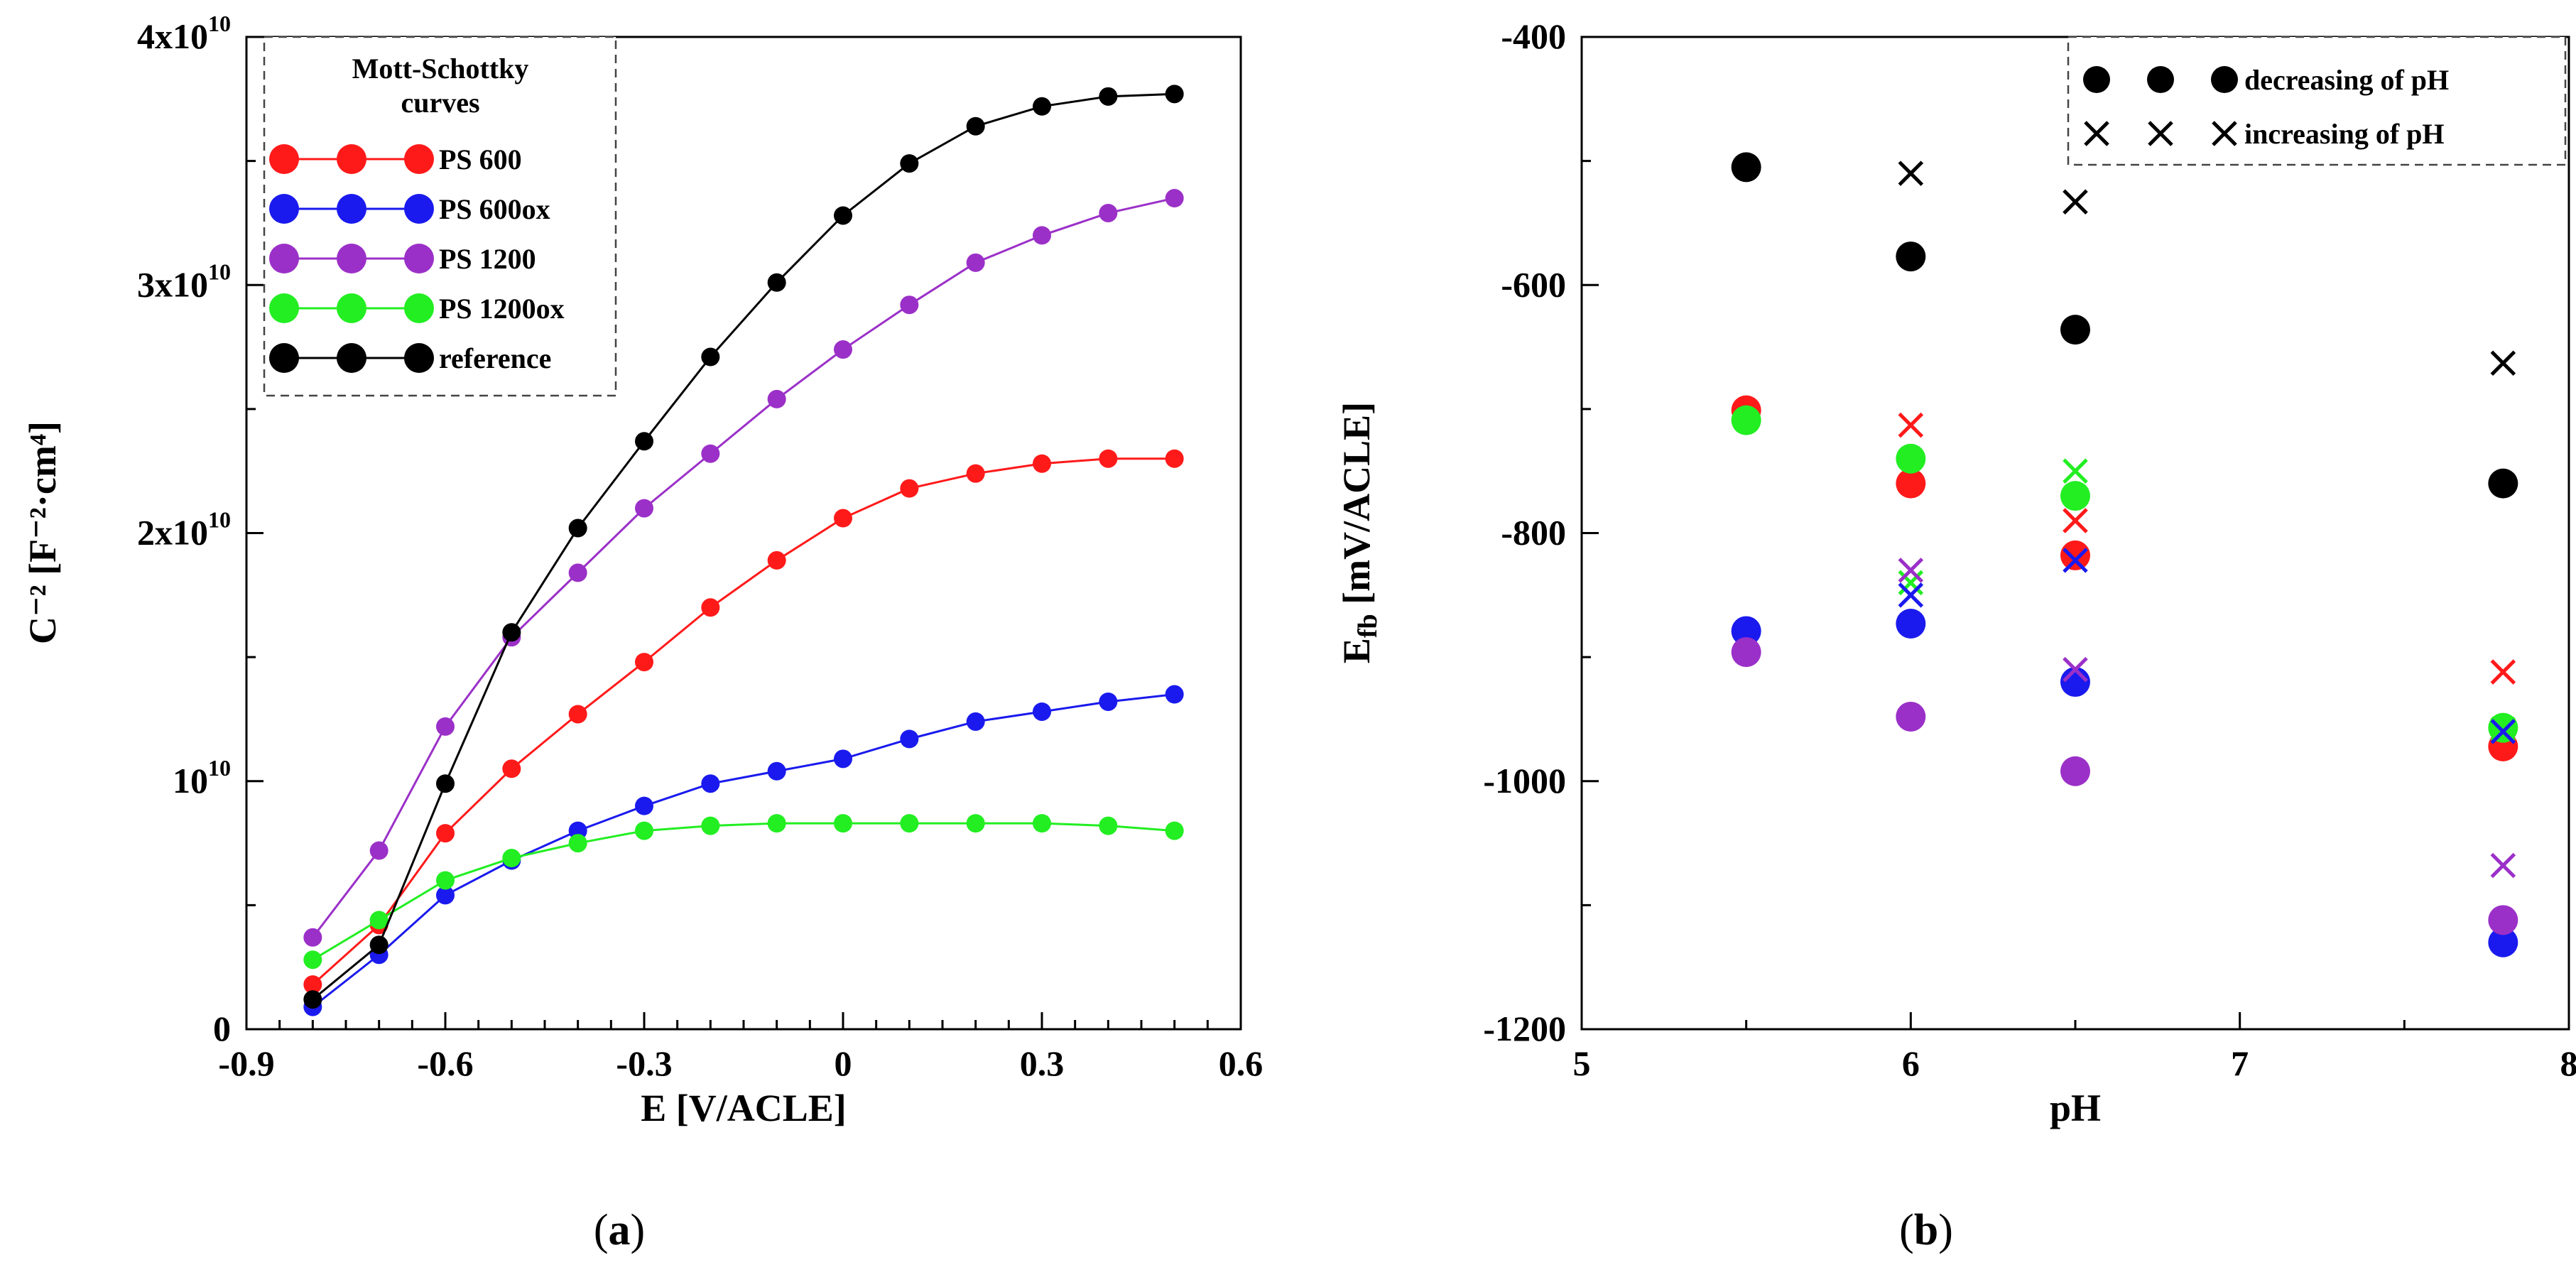 Image resolution: width=2576 pixels, height=1270 pixels. What do you see at coordinates (2124, 574) in the screenshot?
I see `series-ps-1200ox` at bounding box center [2124, 574].